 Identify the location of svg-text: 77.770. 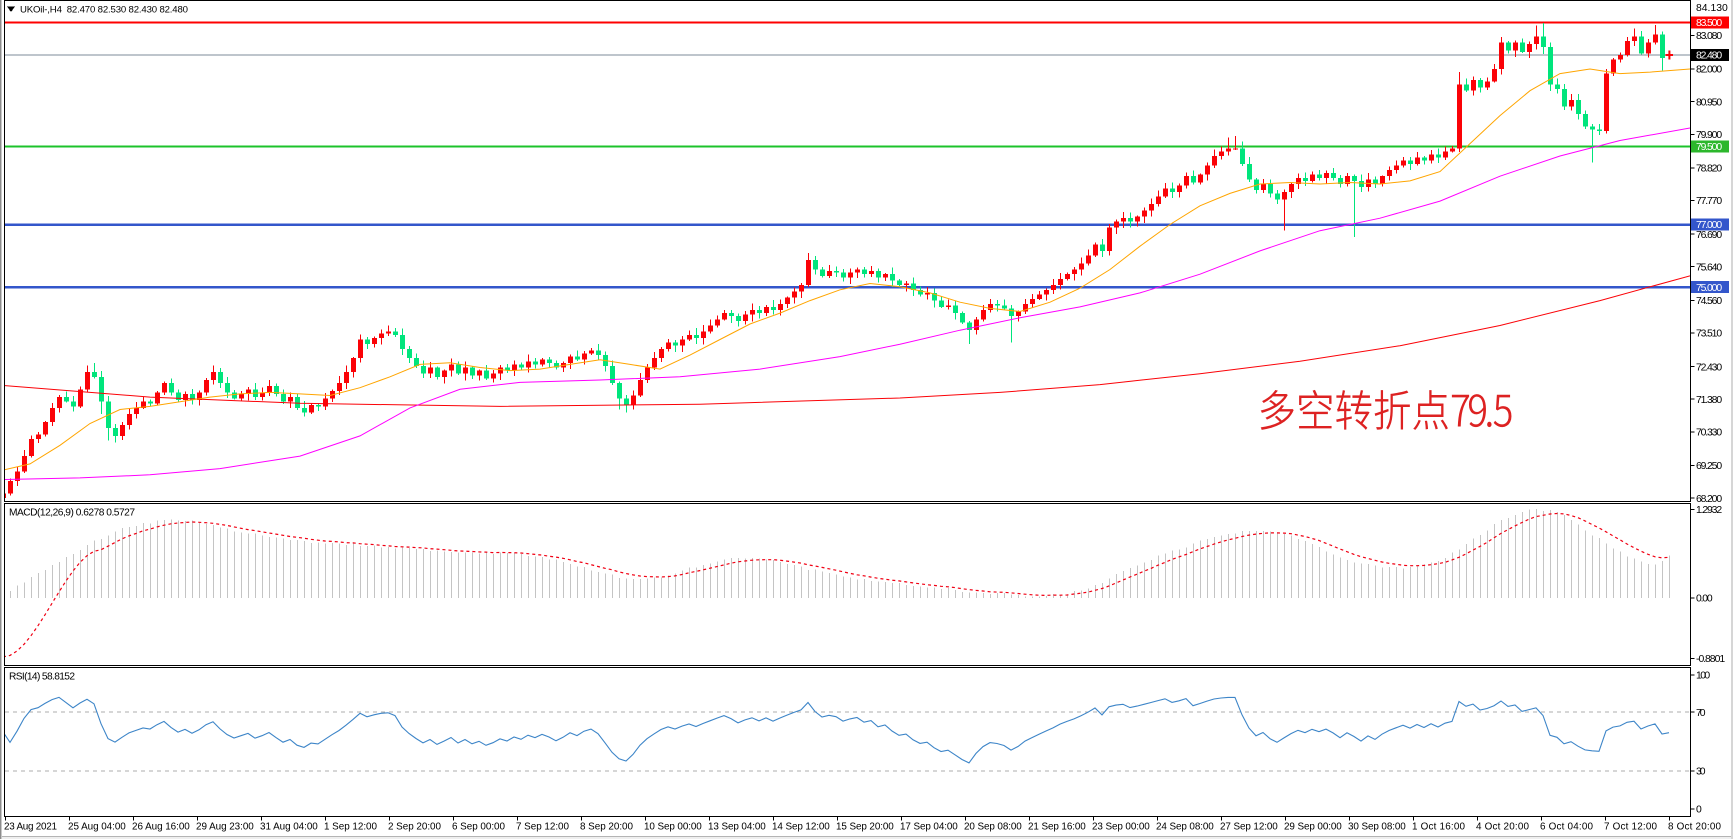
(1709, 201).